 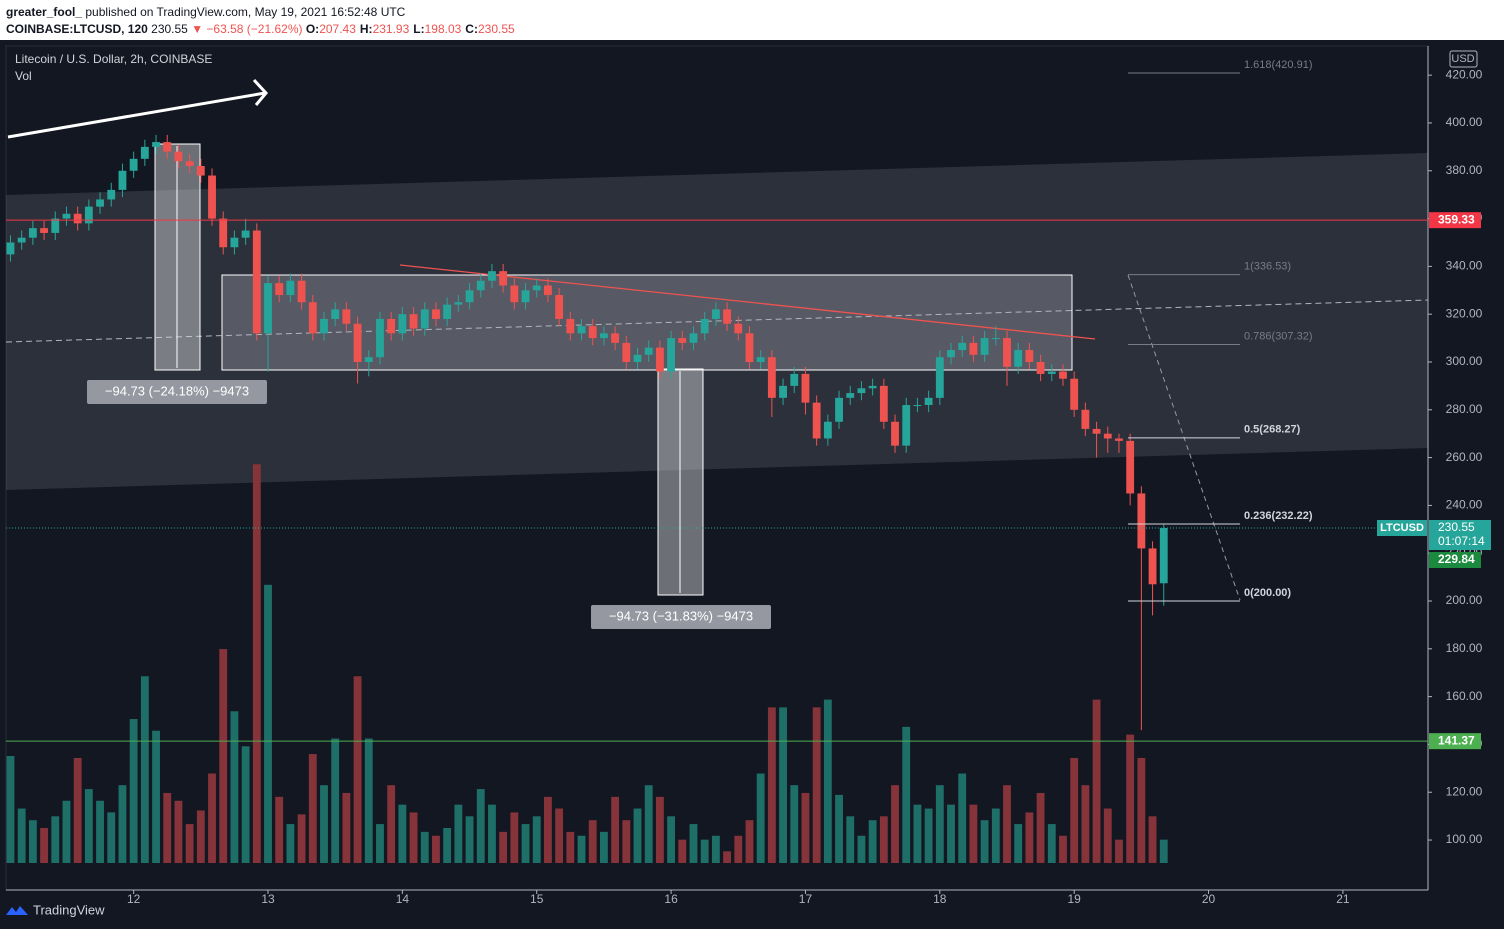 What do you see at coordinates (671, 899) in the screenshot?
I see `x-tick-label: 16` at bounding box center [671, 899].